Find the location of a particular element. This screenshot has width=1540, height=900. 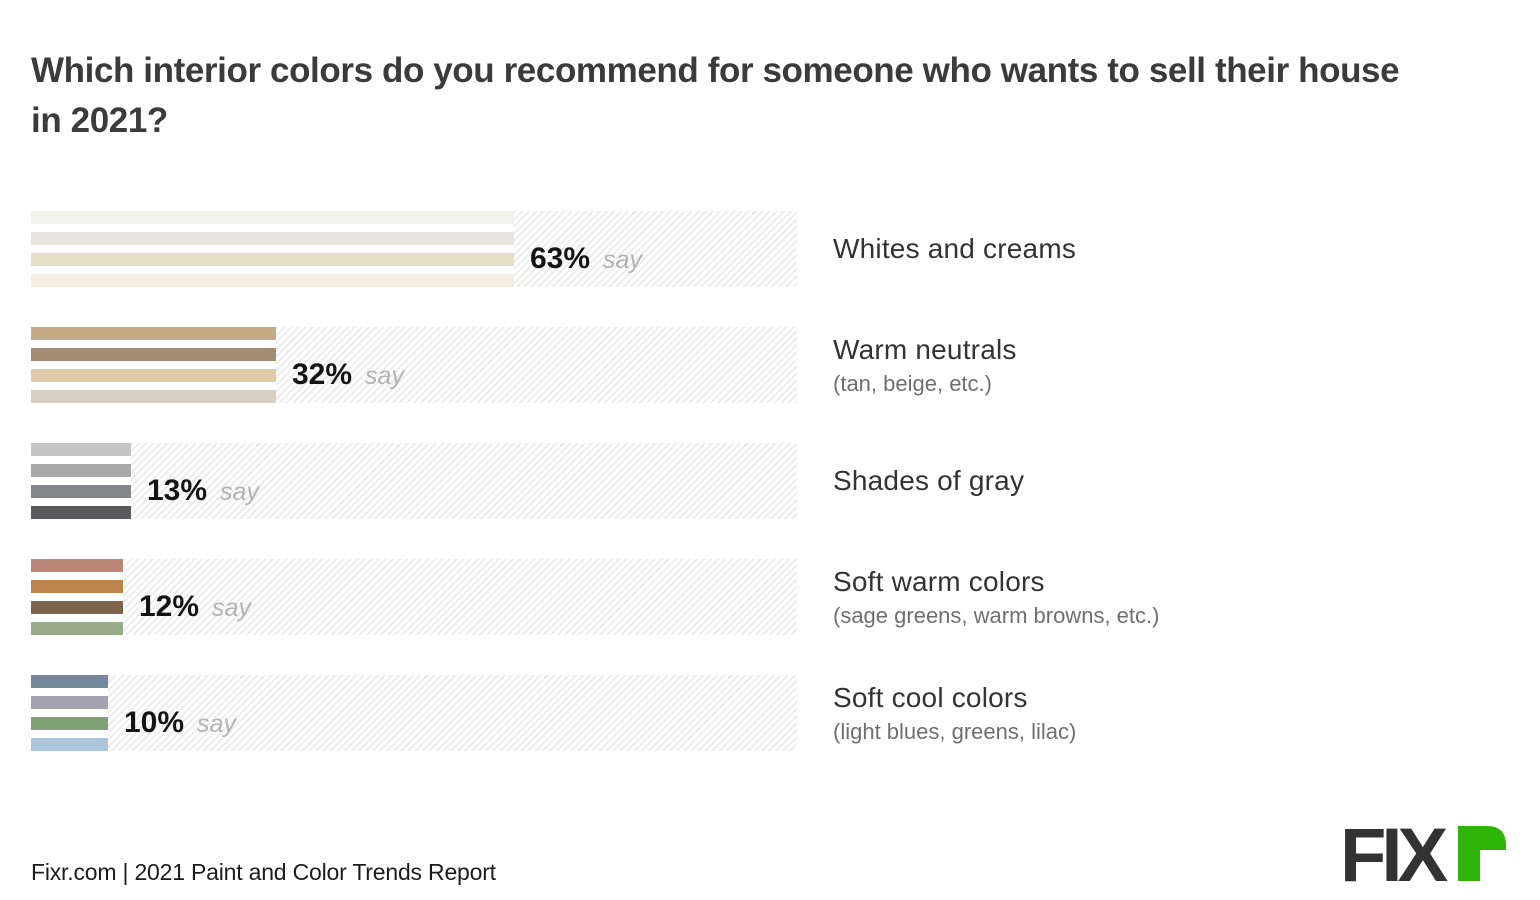

category-label-block: Shades of gray is located at coordinates (1153, 481).